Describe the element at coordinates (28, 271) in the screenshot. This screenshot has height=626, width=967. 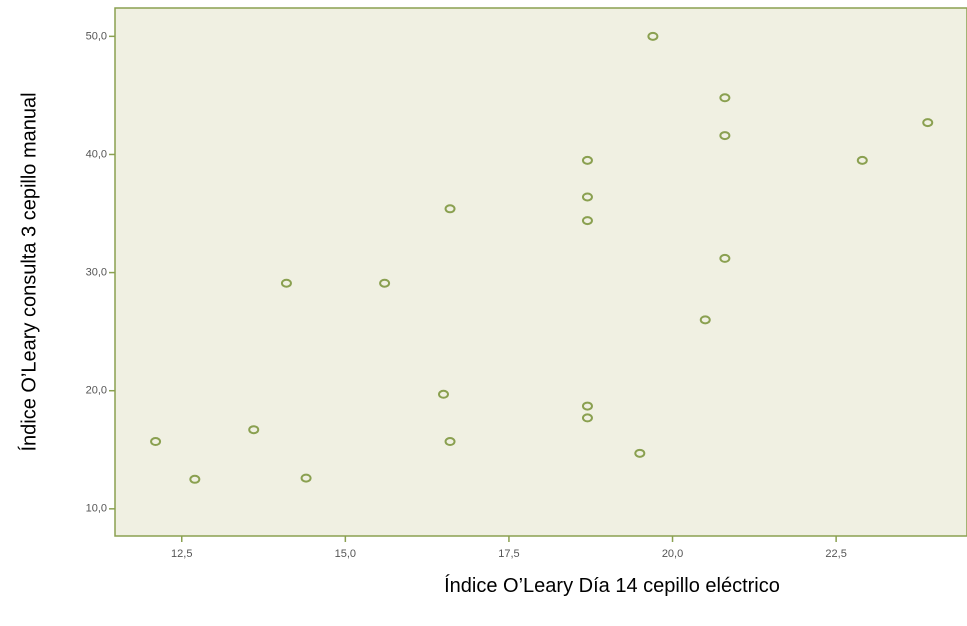
I see `y-axis-label: Índice O’Leary consulta 3 cepillo manual` at that location.